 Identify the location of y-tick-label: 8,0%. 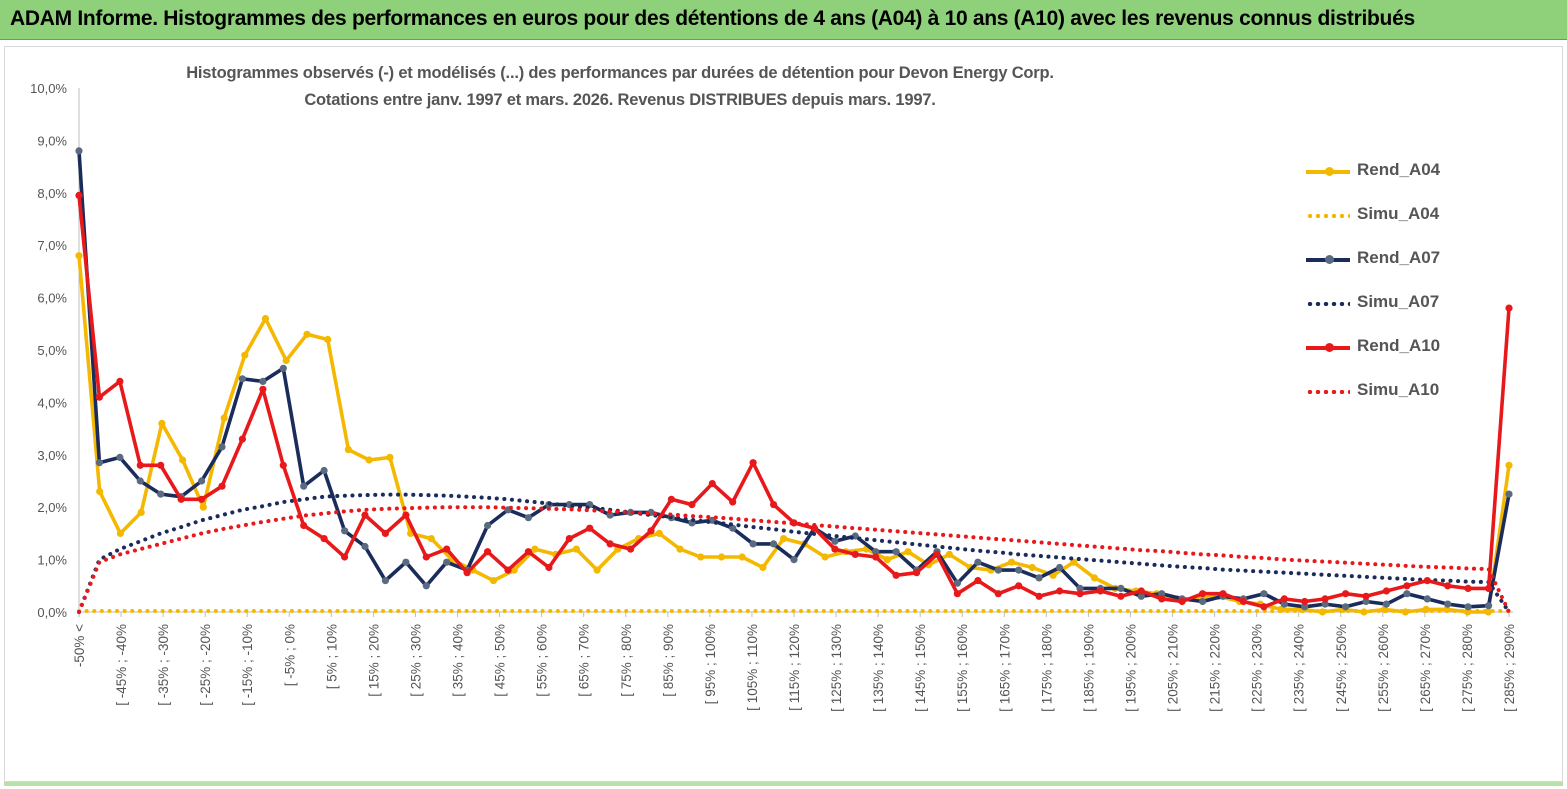
(52, 193).